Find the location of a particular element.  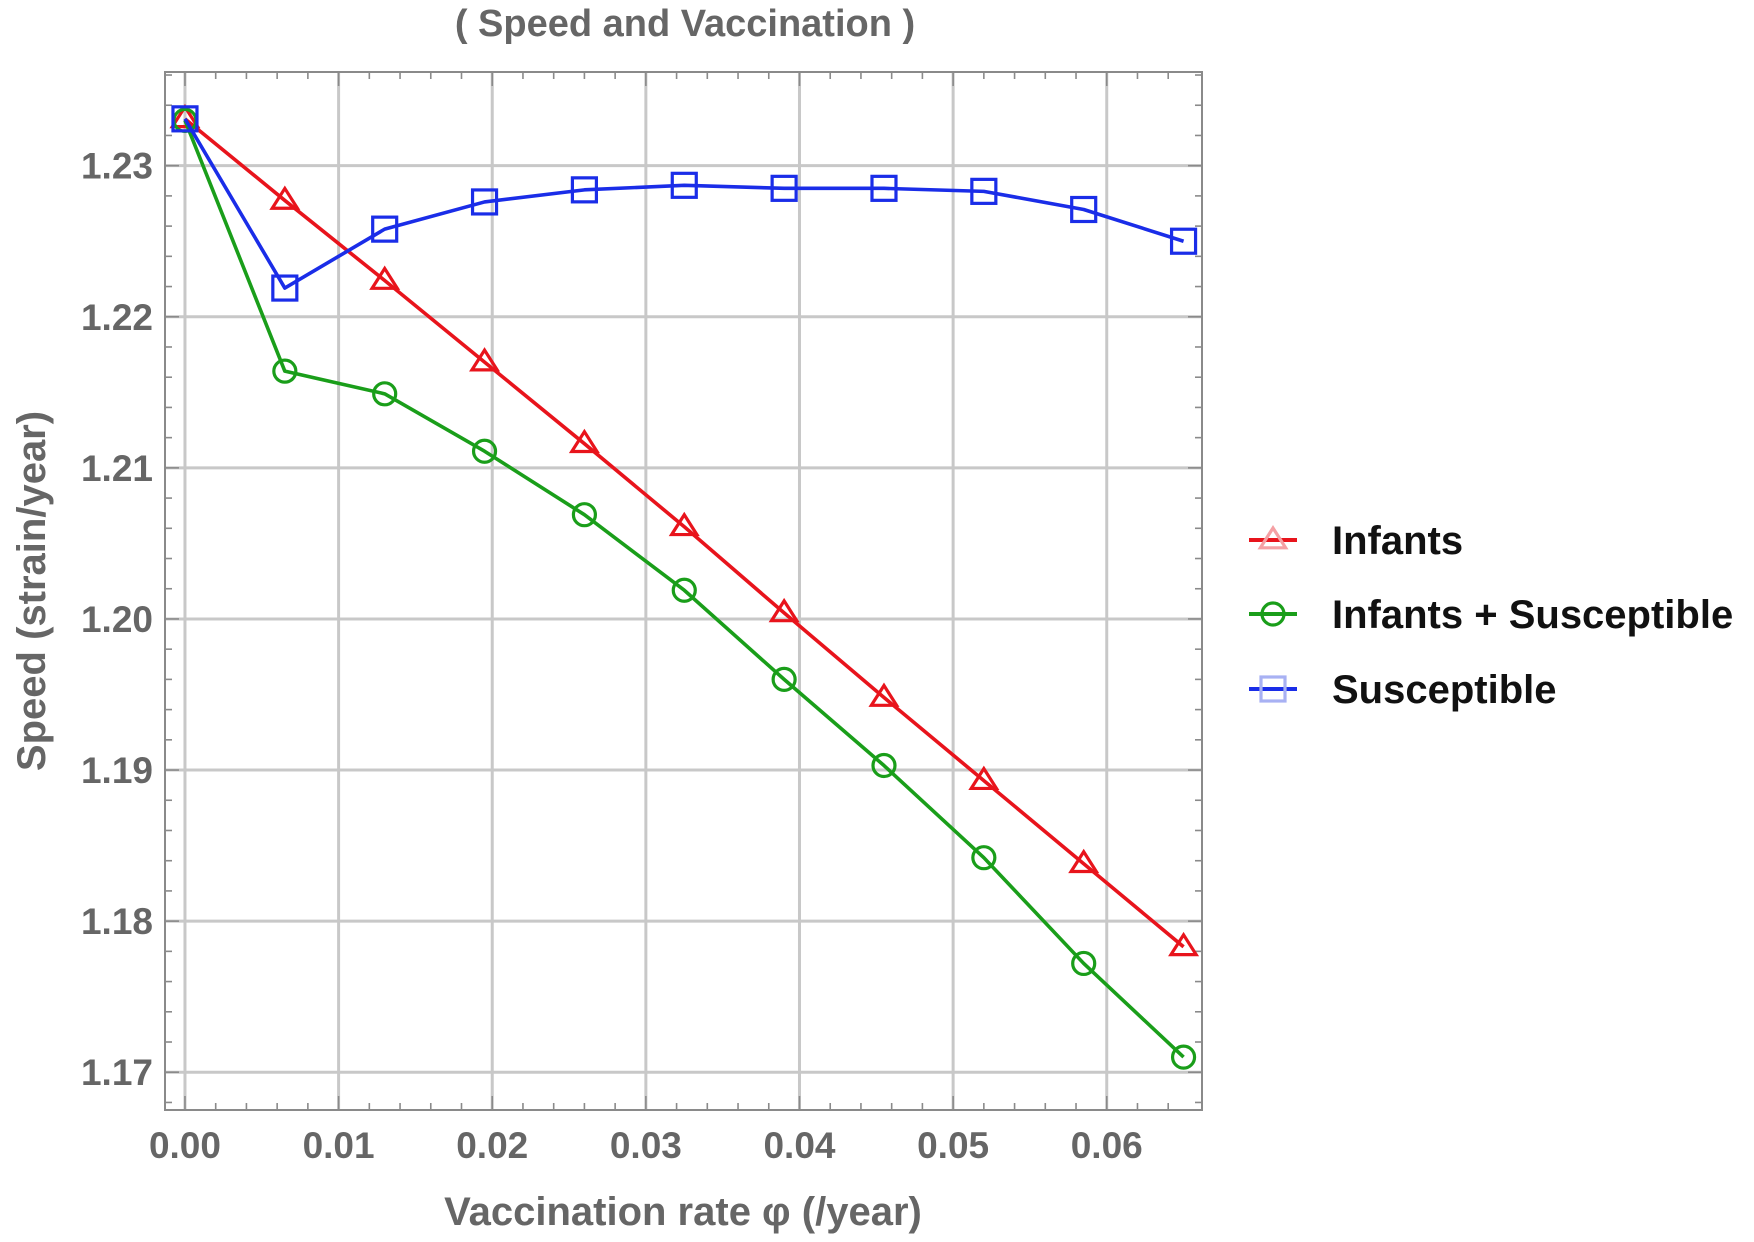

y-tick-label: 1.18 is located at coordinates (117, 921).